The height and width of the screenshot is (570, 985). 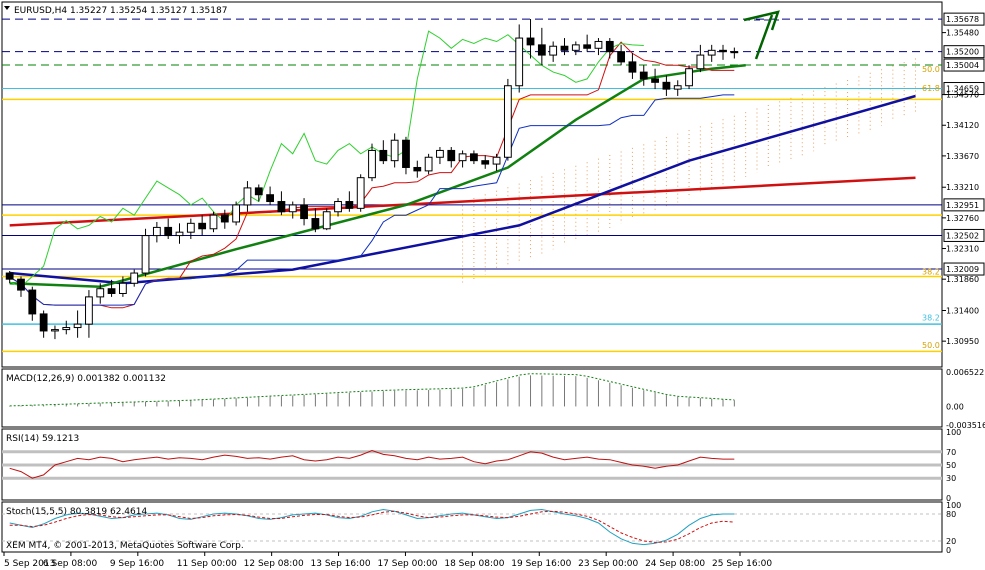 What do you see at coordinates (962, 187) in the screenshot?
I see `price-tick-label: 1.33210` at bounding box center [962, 187].